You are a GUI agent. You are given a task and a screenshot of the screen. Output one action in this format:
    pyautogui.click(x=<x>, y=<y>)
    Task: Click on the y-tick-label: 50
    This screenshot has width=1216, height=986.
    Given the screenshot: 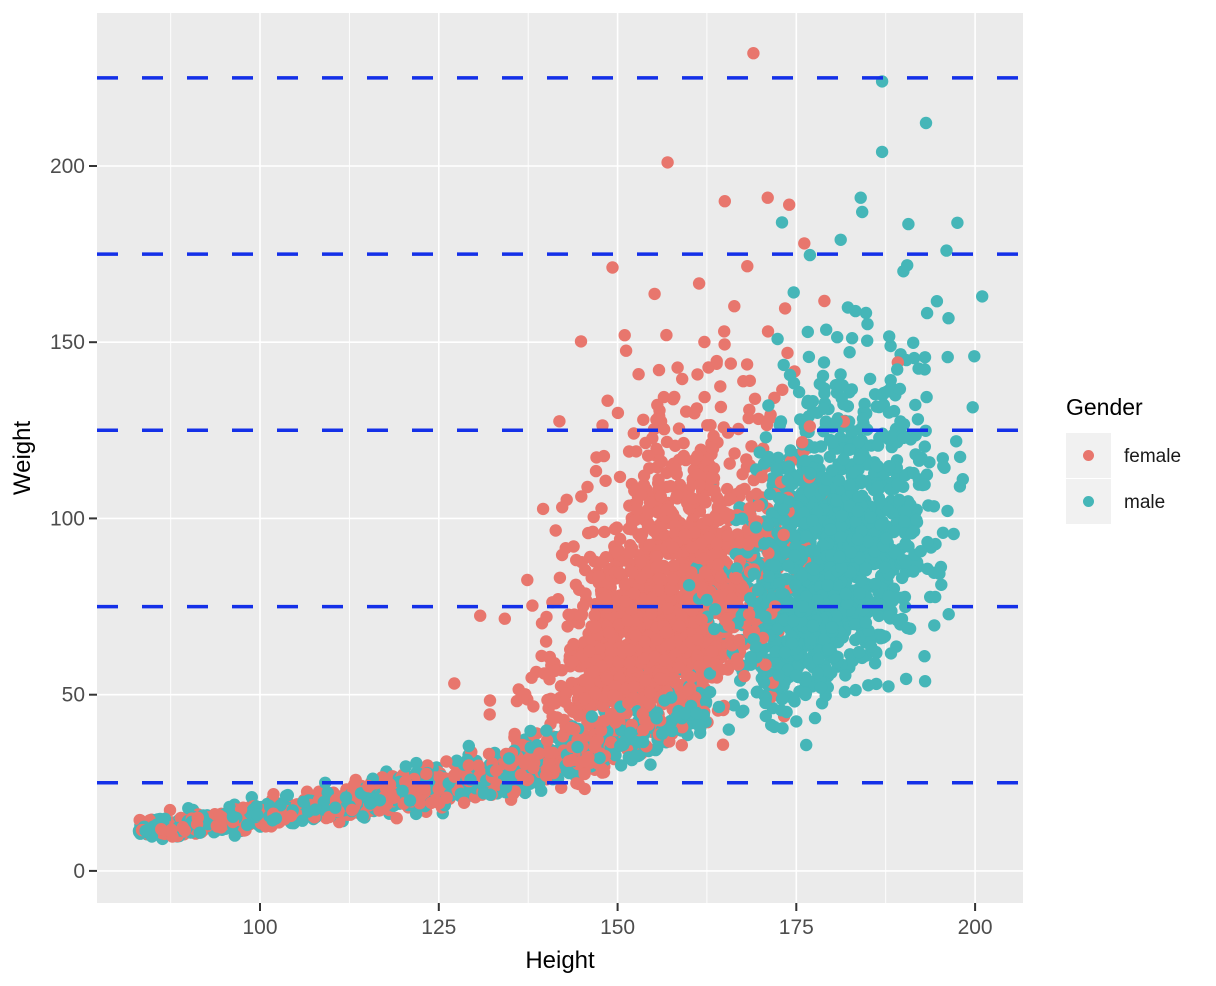 What is the action you would take?
    pyautogui.click(x=73, y=695)
    